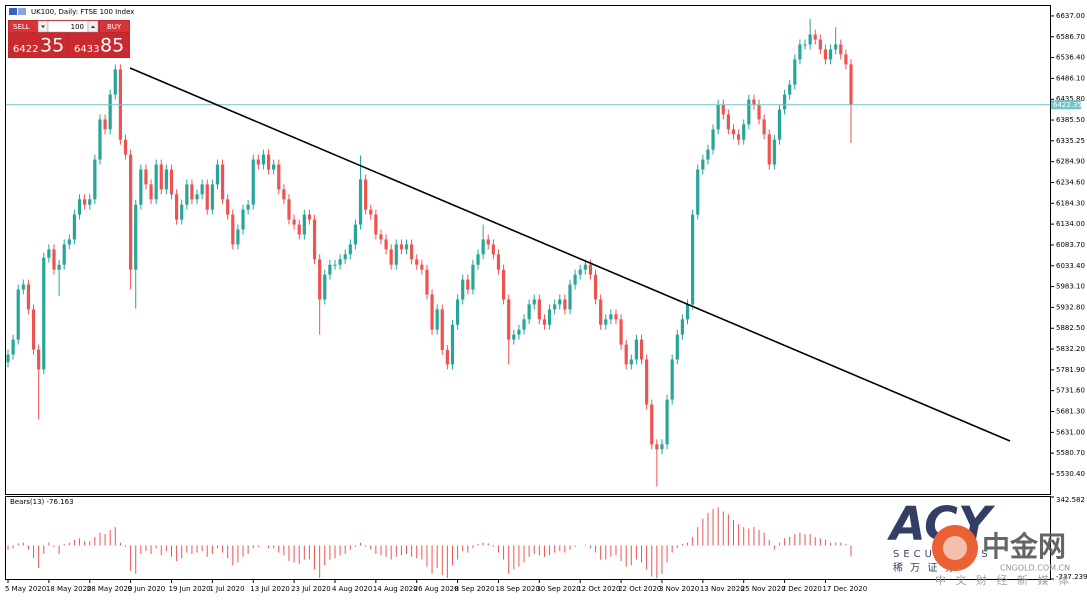 The height and width of the screenshot is (600, 1087). What do you see at coordinates (1070, 162) in the screenshot?
I see `y-tick-label: 6284.90` at bounding box center [1070, 162].